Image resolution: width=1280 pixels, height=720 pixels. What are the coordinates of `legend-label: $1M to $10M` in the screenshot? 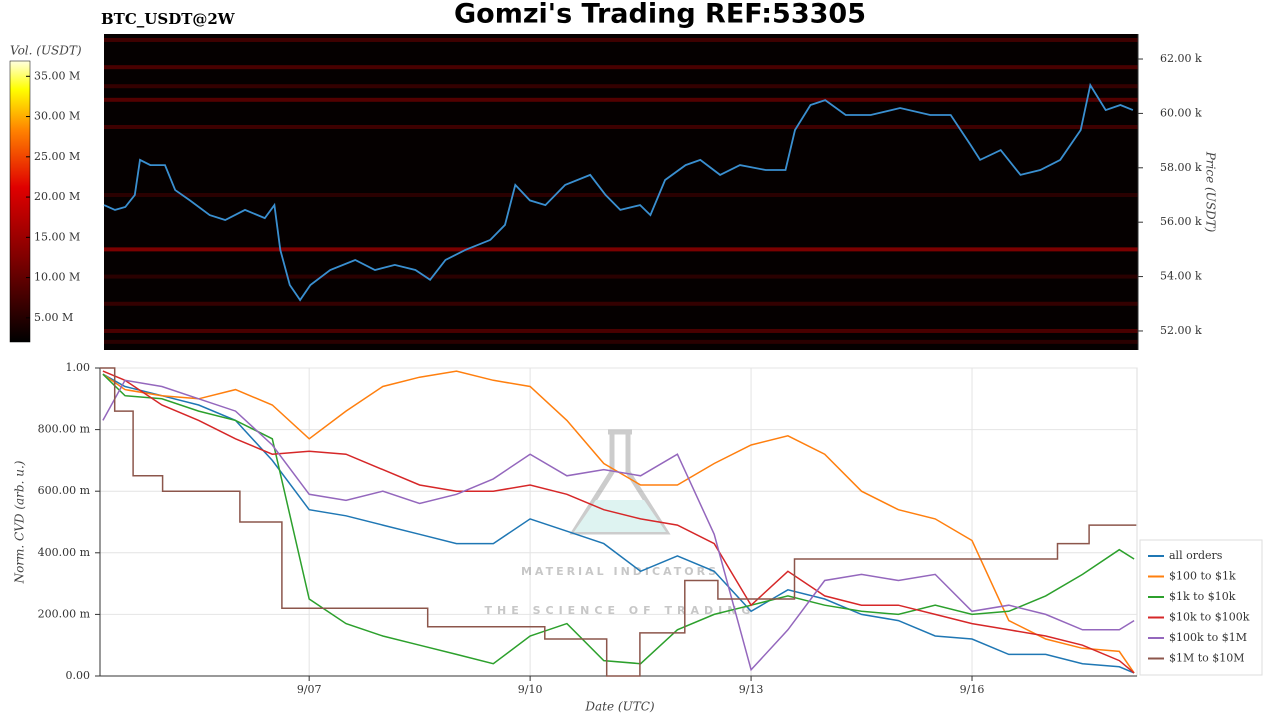 It's located at (1207, 658).